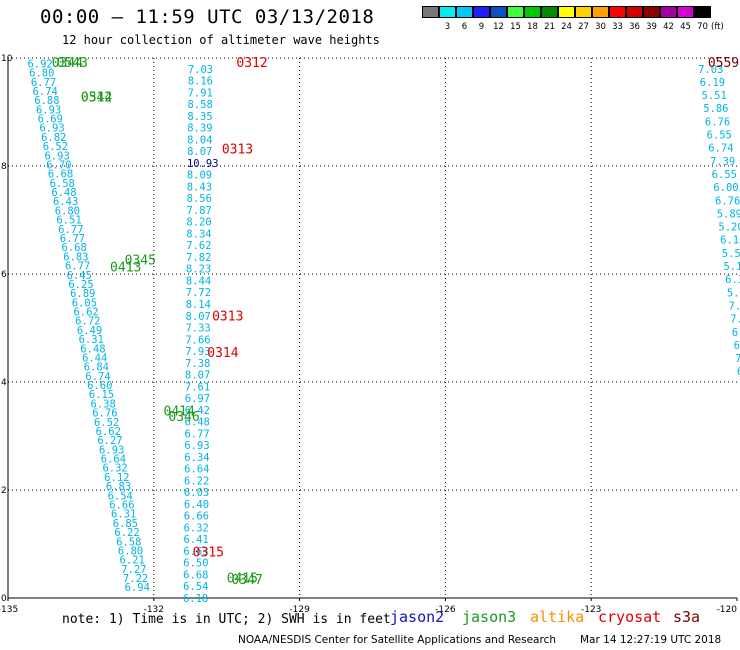 Image resolution: width=740 pixels, height=650 pixels. I want to click on swh-value: 7.72, so click(198, 293).